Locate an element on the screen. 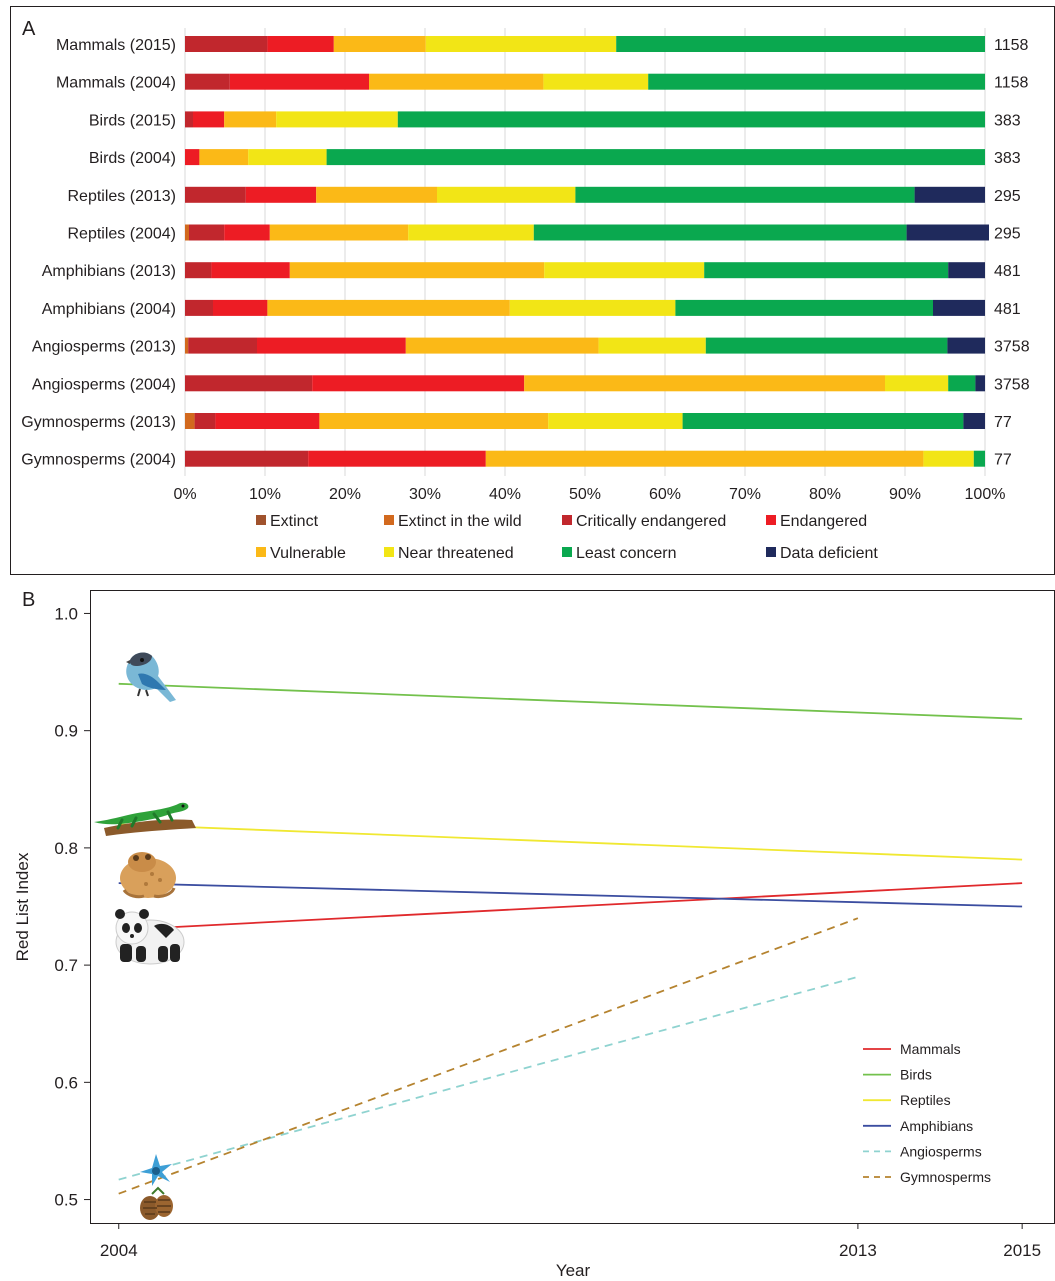 The width and height of the screenshot is (1055, 1281). bar-segment-birds-2015-least-concern is located at coordinates (691, 119).